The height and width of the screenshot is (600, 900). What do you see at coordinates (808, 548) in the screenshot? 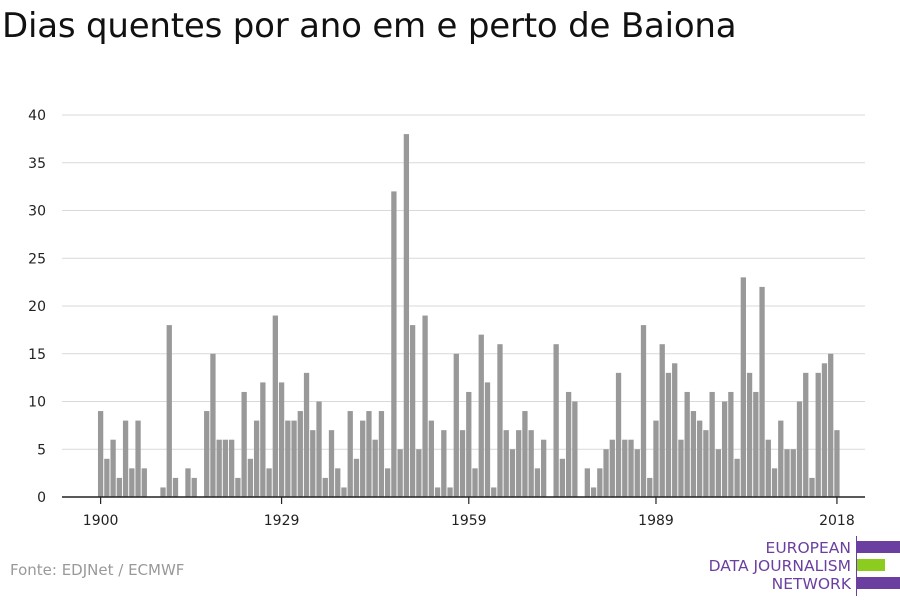
I see `logo-line-european: EUROPEAN` at bounding box center [808, 548].